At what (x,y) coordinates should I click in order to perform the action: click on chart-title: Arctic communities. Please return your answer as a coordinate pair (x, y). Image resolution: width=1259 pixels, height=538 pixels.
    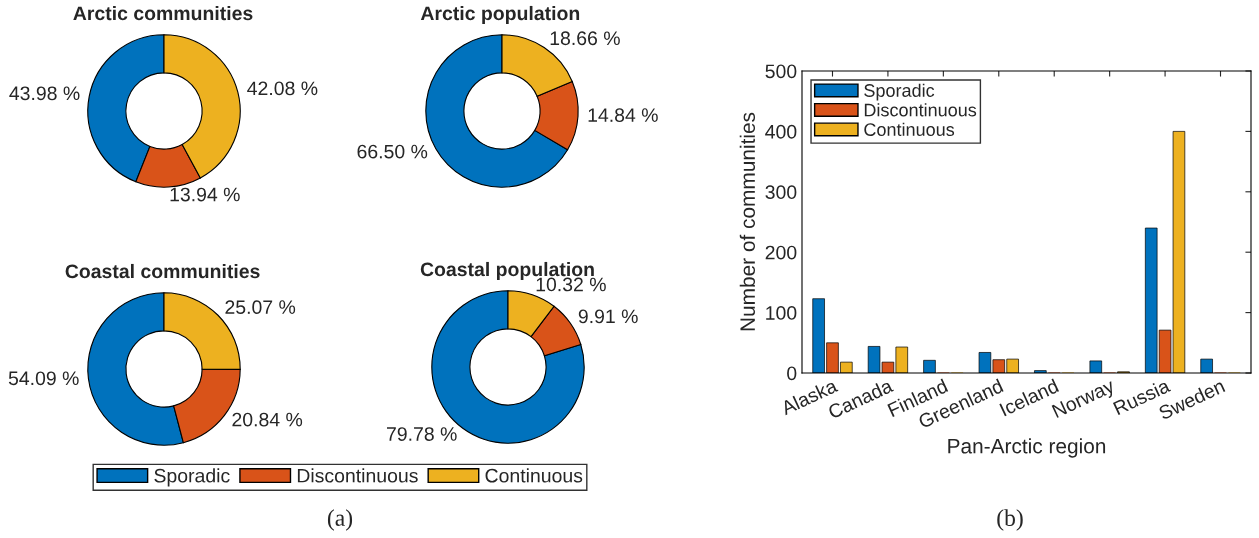
    Looking at the image, I should click on (163, 13).